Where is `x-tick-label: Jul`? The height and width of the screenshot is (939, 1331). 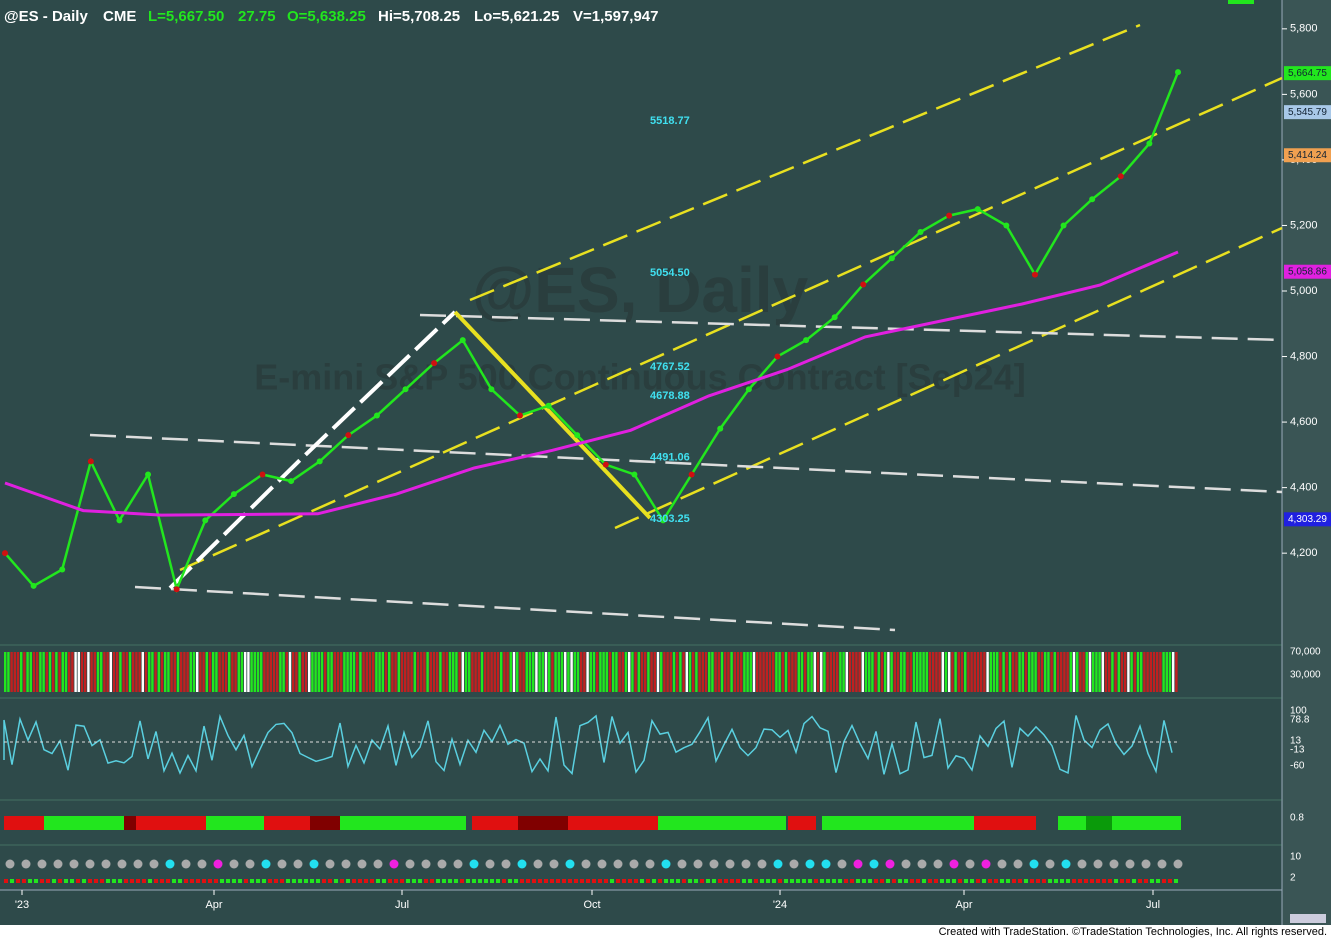
x-tick-label: Jul is located at coordinates (402, 905).